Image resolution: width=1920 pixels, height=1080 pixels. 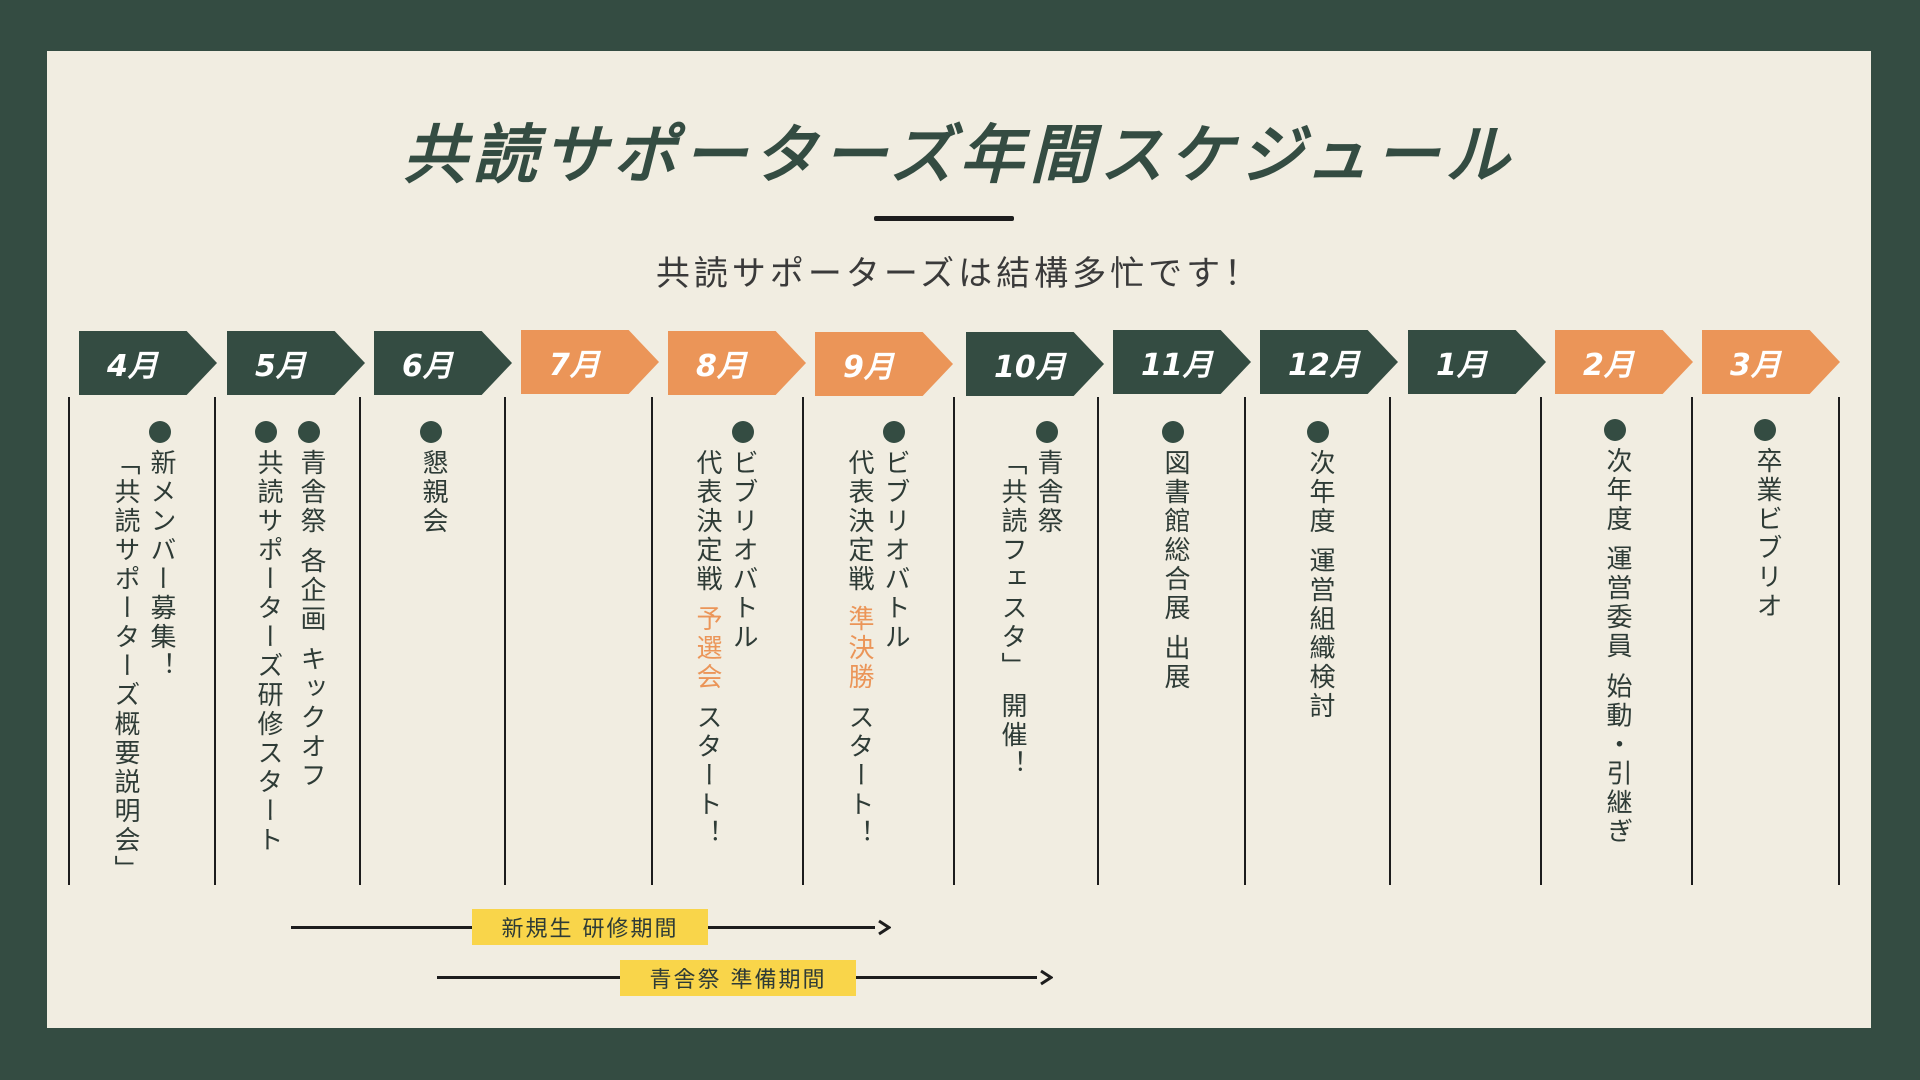 What do you see at coordinates (590, 927) in the screenshot?
I see `training-period-label: 新規生 研修期間` at bounding box center [590, 927].